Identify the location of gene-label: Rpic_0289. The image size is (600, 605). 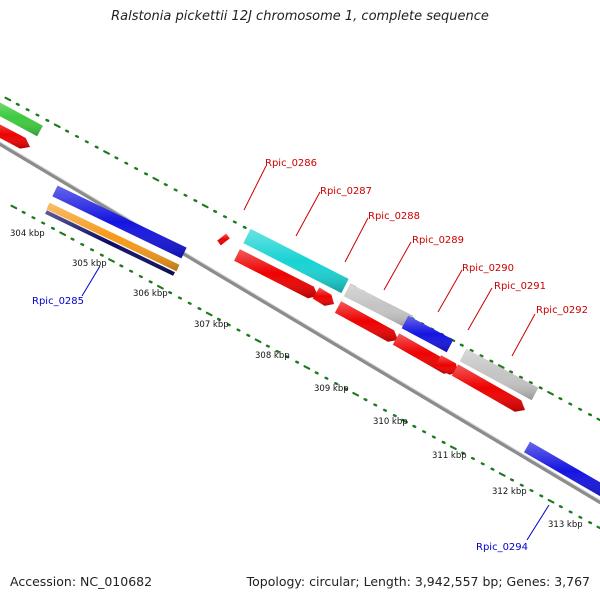
(438, 240).